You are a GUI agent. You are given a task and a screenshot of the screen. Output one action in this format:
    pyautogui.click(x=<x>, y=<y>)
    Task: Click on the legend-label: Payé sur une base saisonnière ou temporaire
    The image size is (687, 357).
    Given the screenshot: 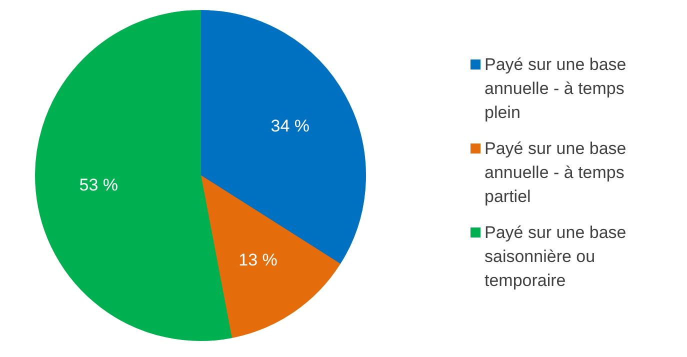 What is the action you would take?
    pyautogui.click(x=555, y=256)
    